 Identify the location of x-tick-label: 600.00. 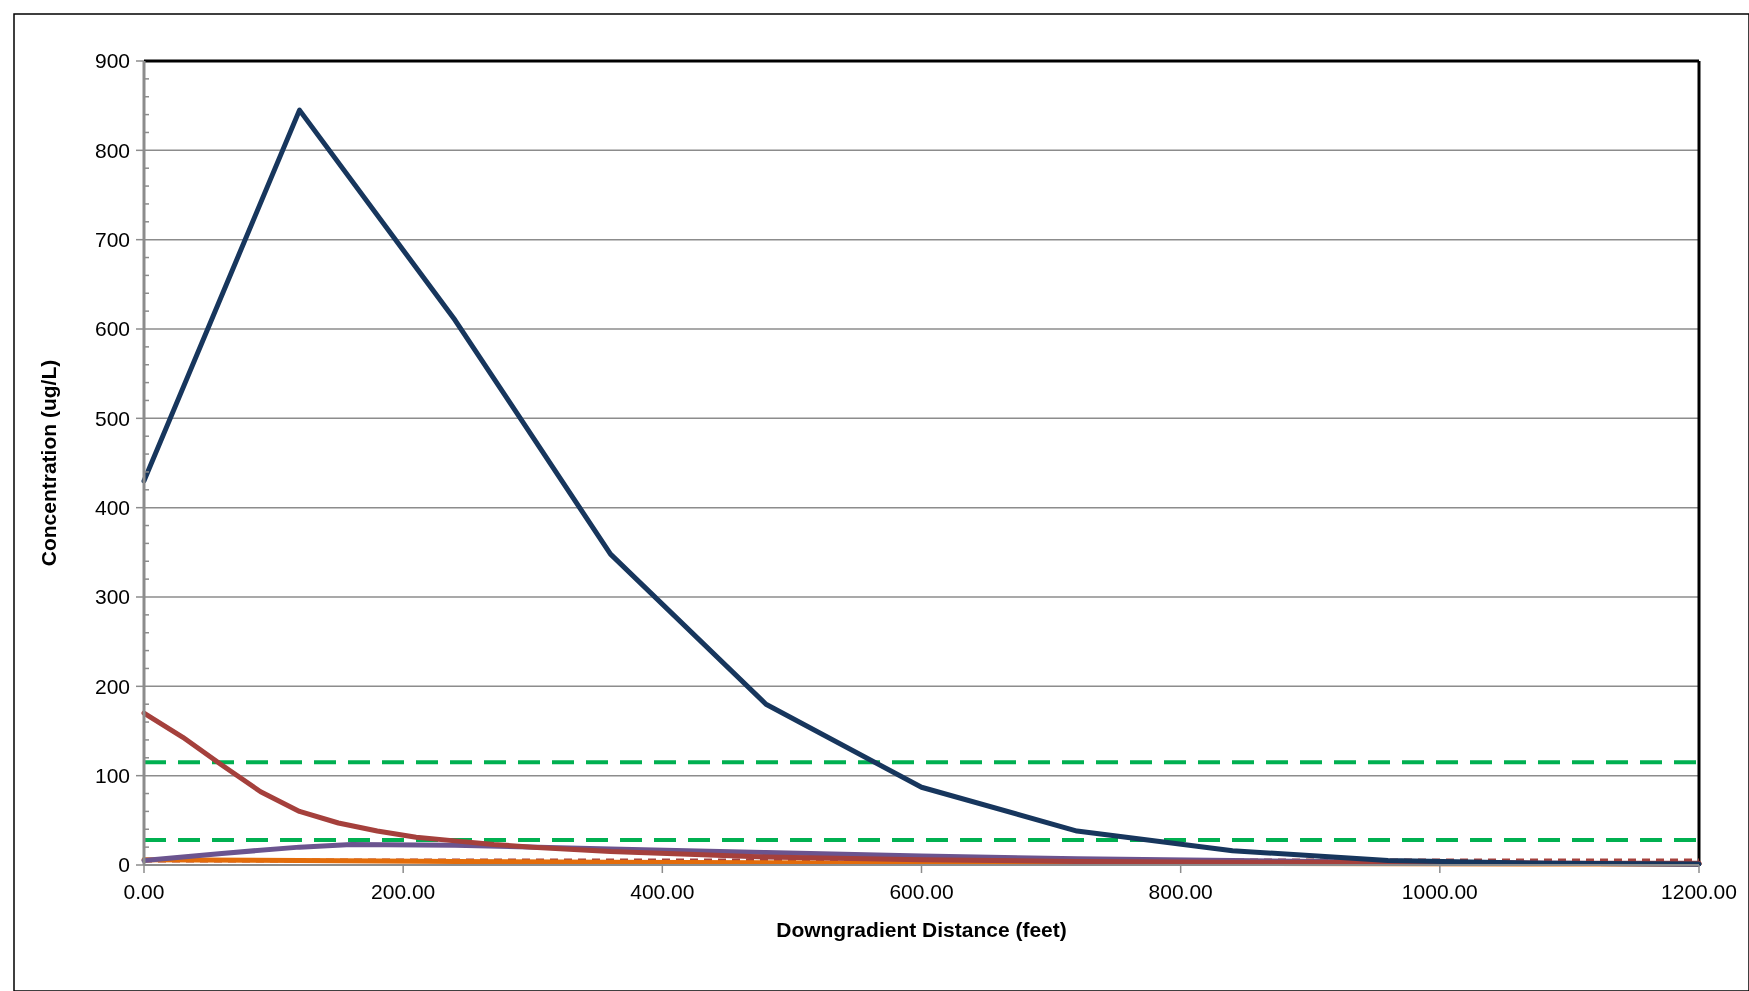
(921, 891).